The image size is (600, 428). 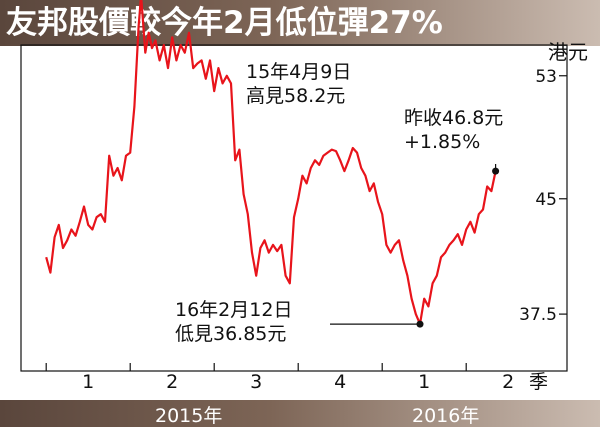 I want to click on last-point-dot, so click(x=496, y=171).